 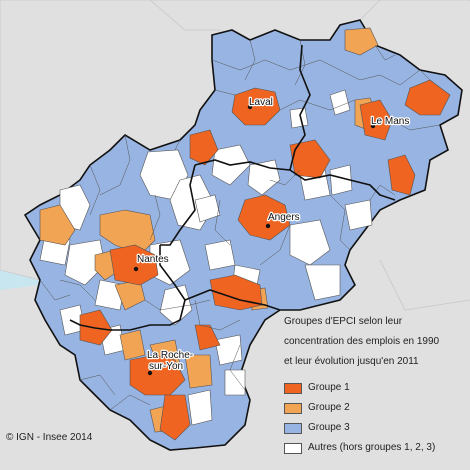 What do you see at coordinates (166, 366) in the screenshot?
I see `city-label-la-roche-line2: sur-Yon` at bounding box center [166, 366].